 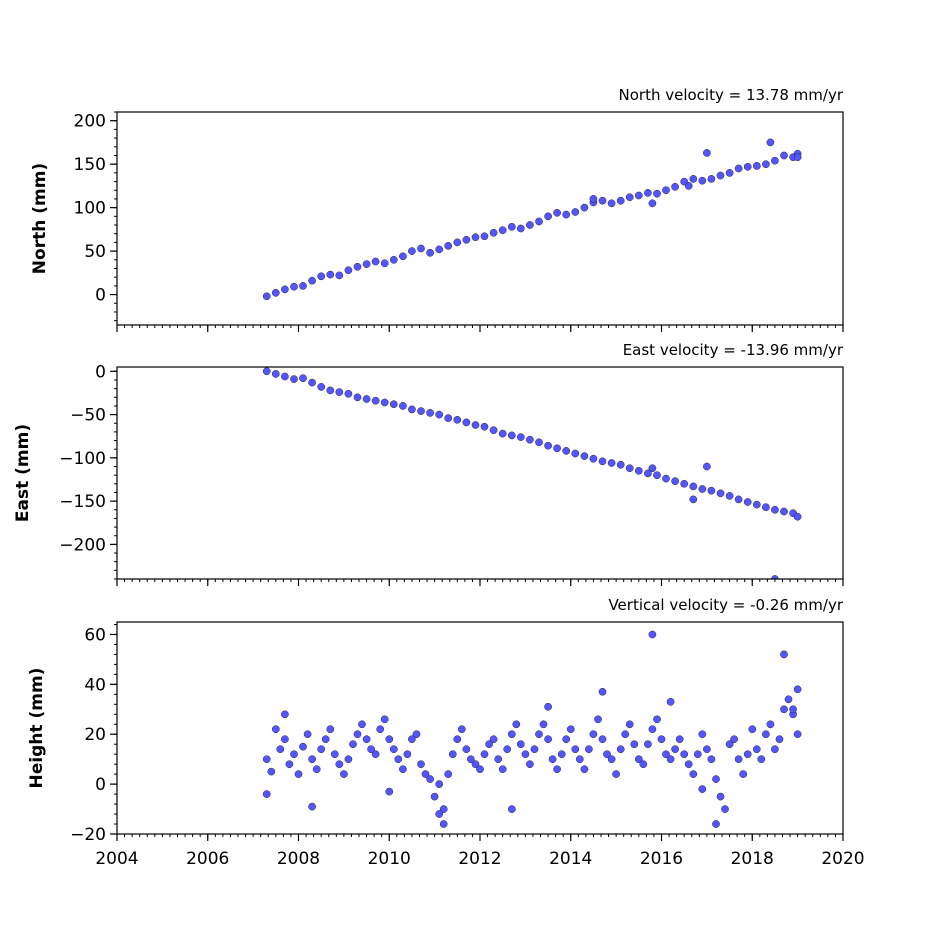 I want to click on north-y-tick-label: 100, so click(x=90, y=209).